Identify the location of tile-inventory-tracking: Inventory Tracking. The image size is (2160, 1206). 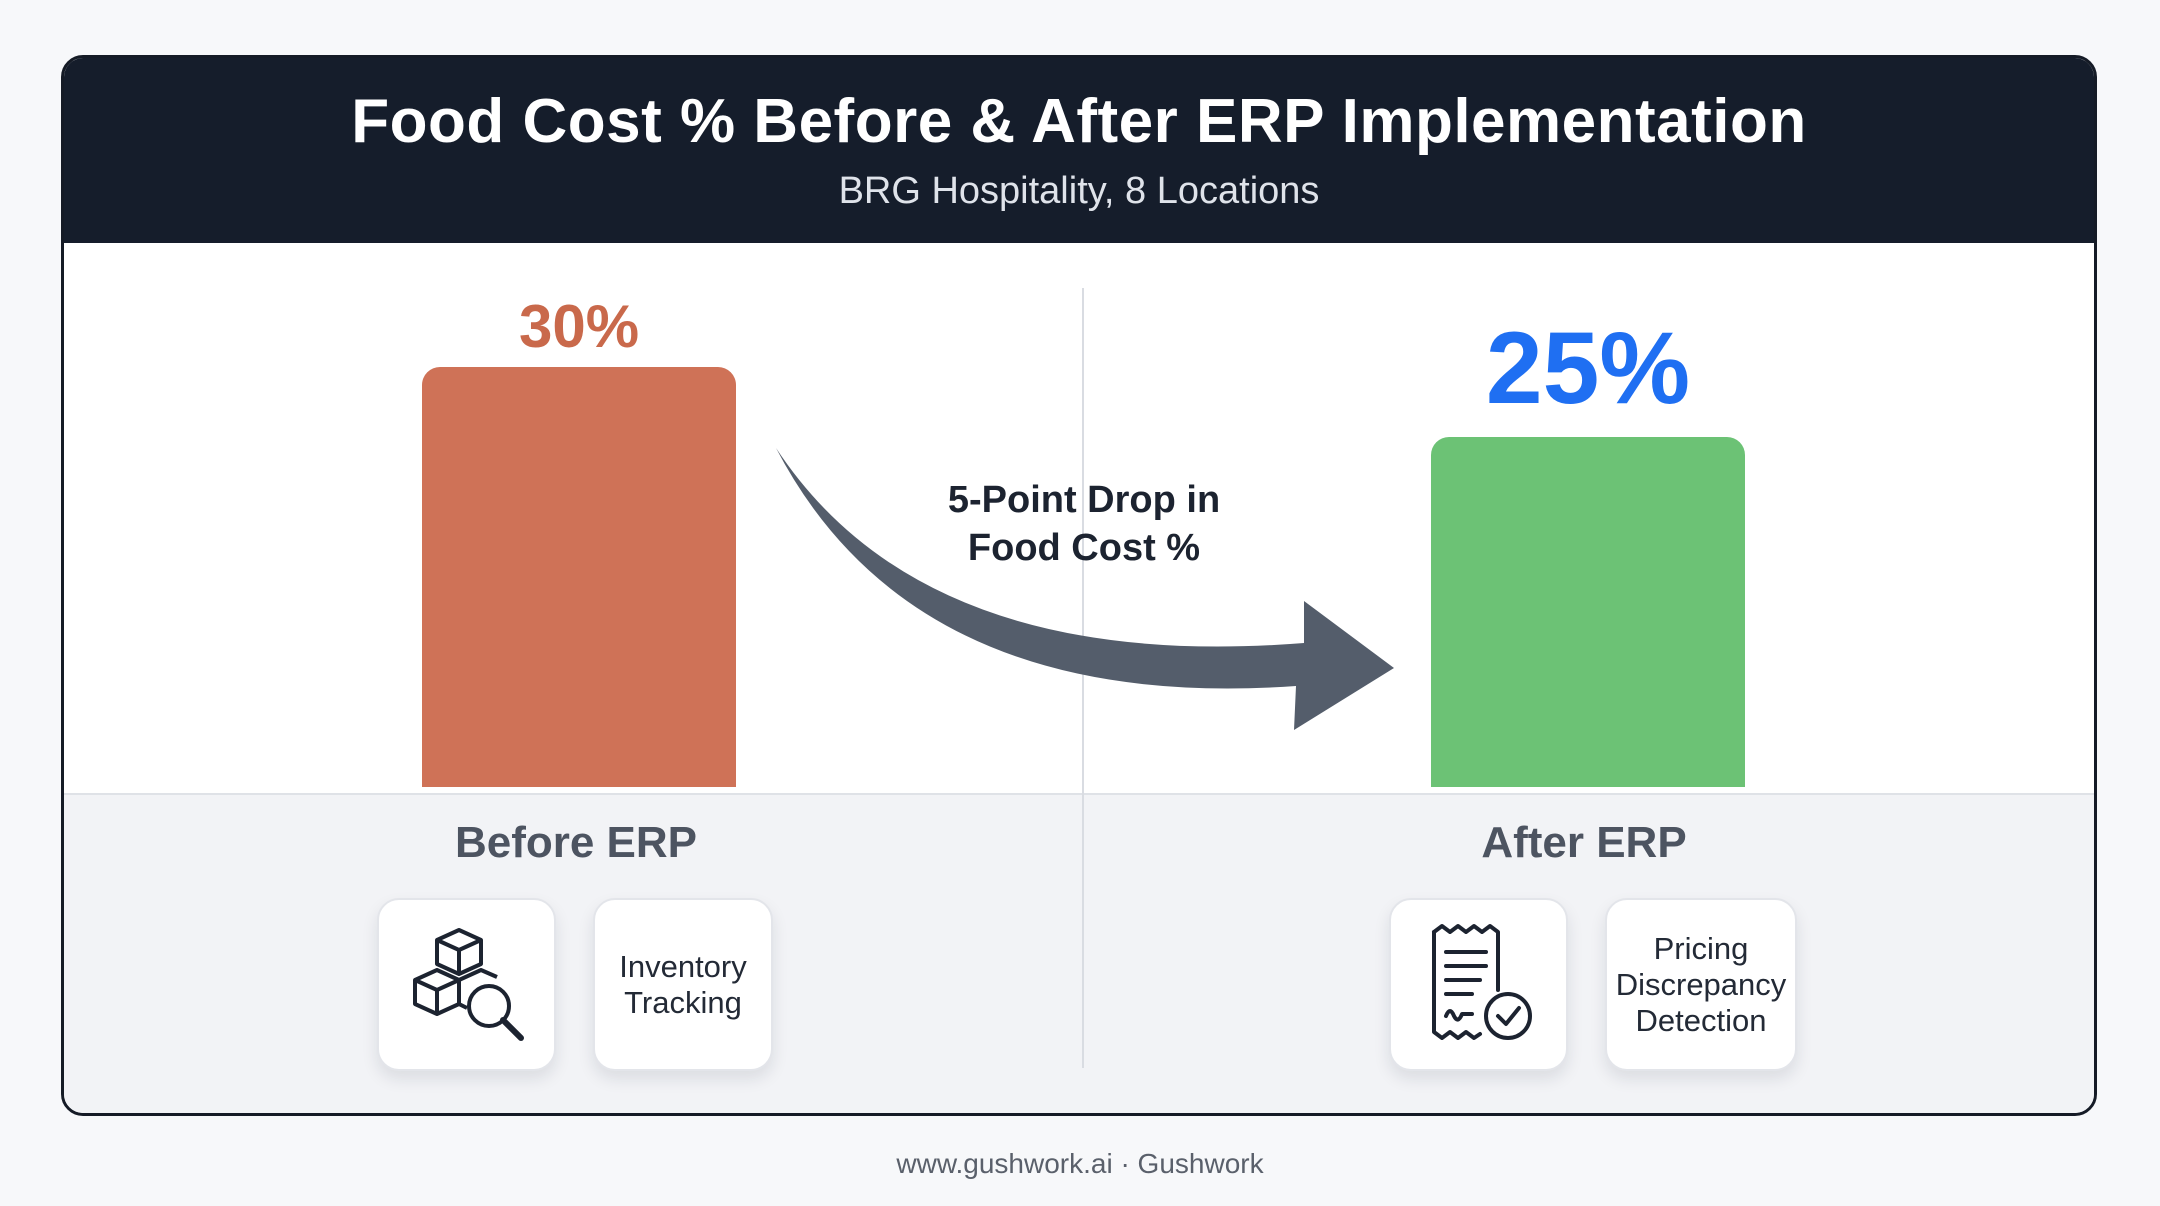
(683, 984).